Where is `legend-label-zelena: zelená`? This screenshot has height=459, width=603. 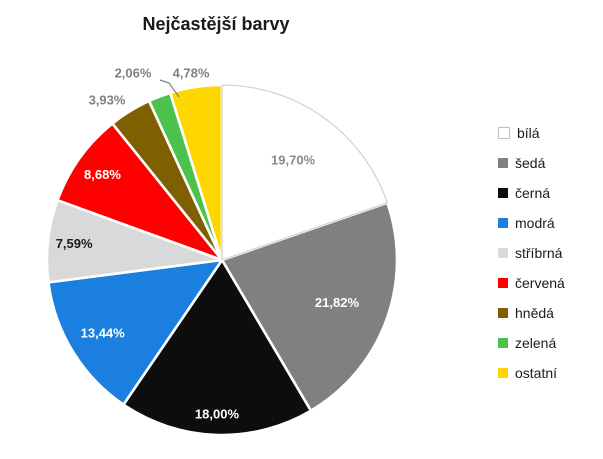 legend-label-zelena: zelená is located at coordinates (536, 343).